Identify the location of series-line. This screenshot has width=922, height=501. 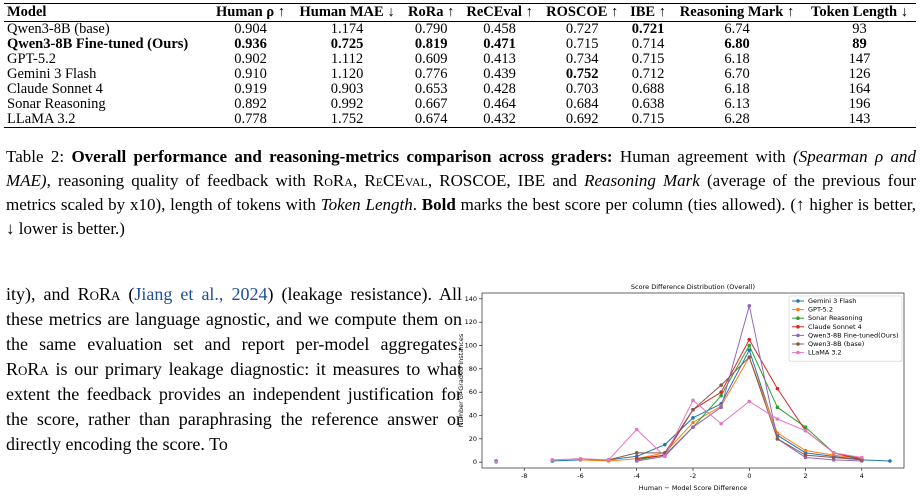
(735, 408).